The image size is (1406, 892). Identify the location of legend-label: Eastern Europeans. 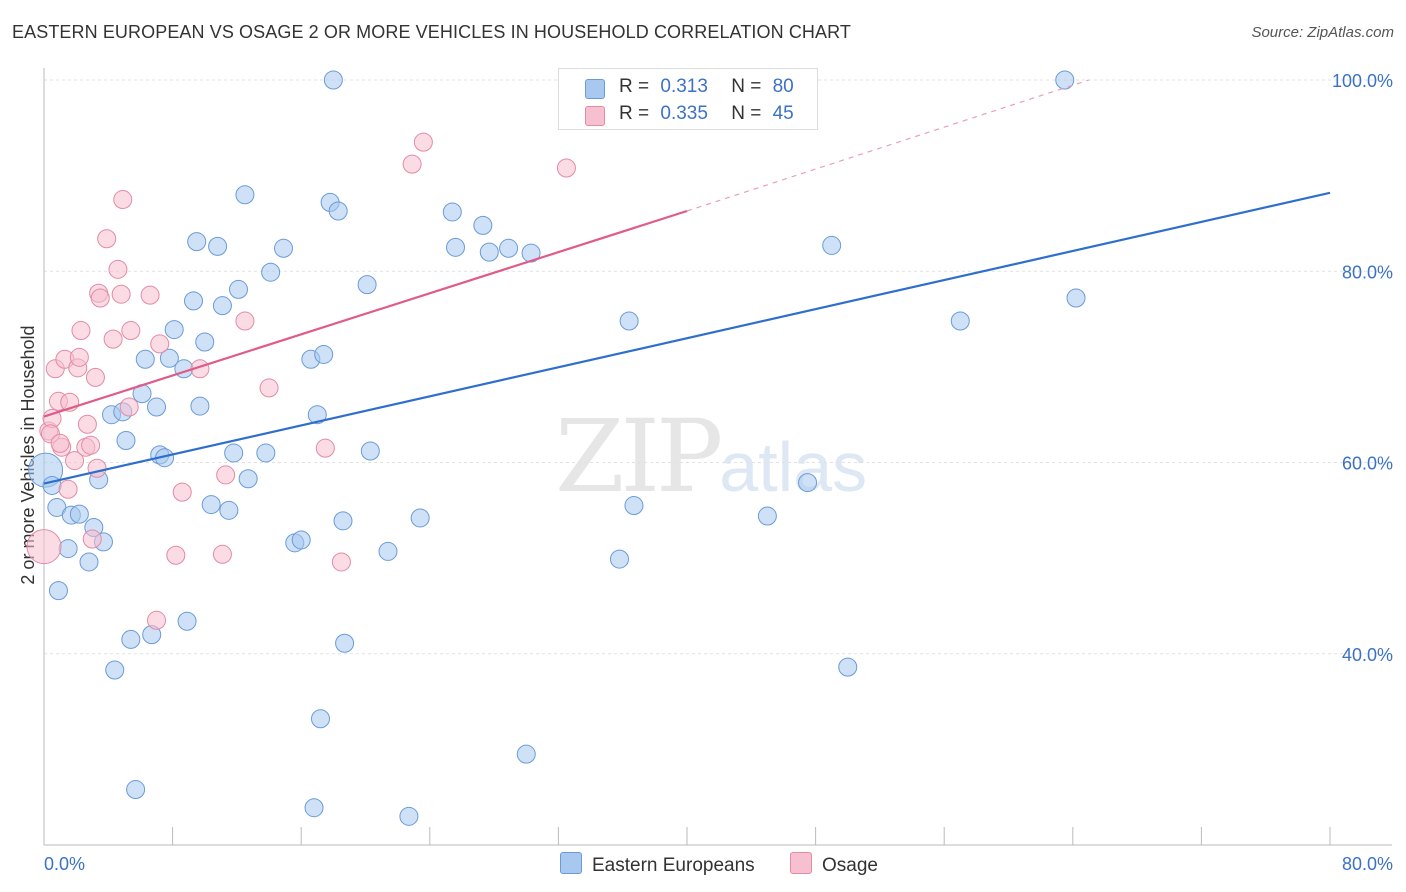
(673, 865).